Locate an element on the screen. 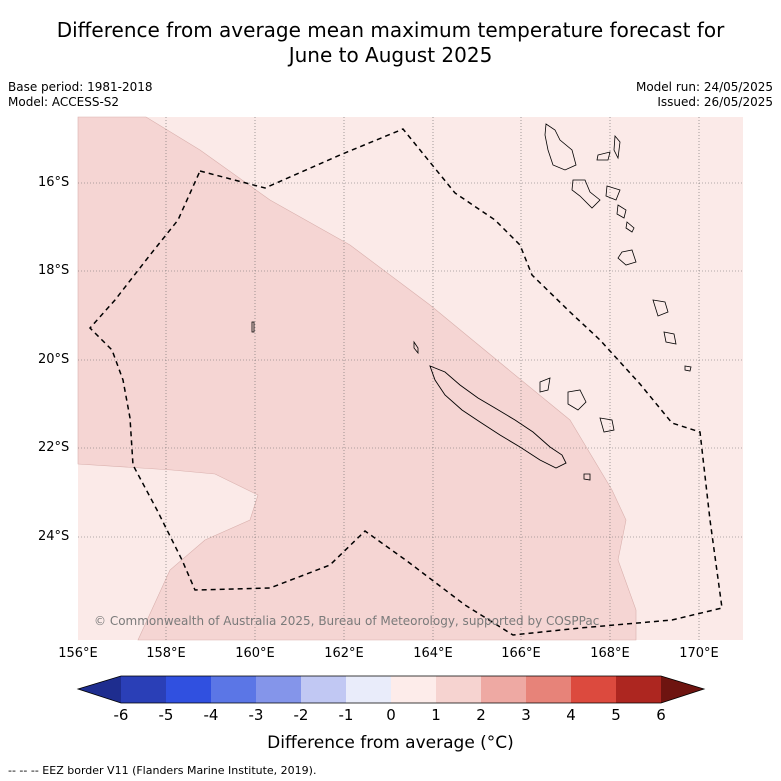  colorbar-tick: 6 is located at coordinates (661, 715).